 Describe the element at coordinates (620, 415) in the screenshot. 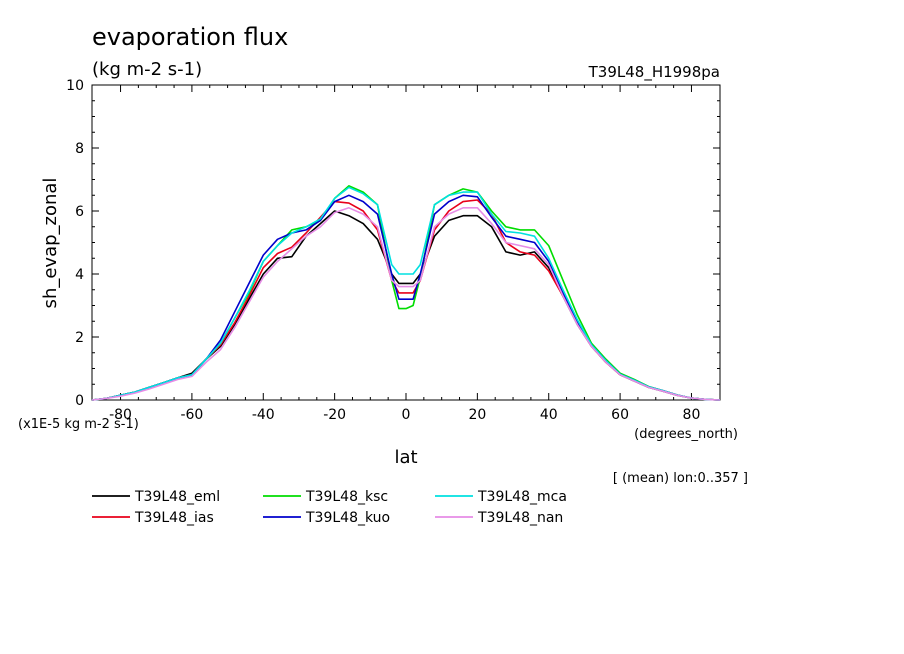

I see `x-tick-label: 60` at that location.